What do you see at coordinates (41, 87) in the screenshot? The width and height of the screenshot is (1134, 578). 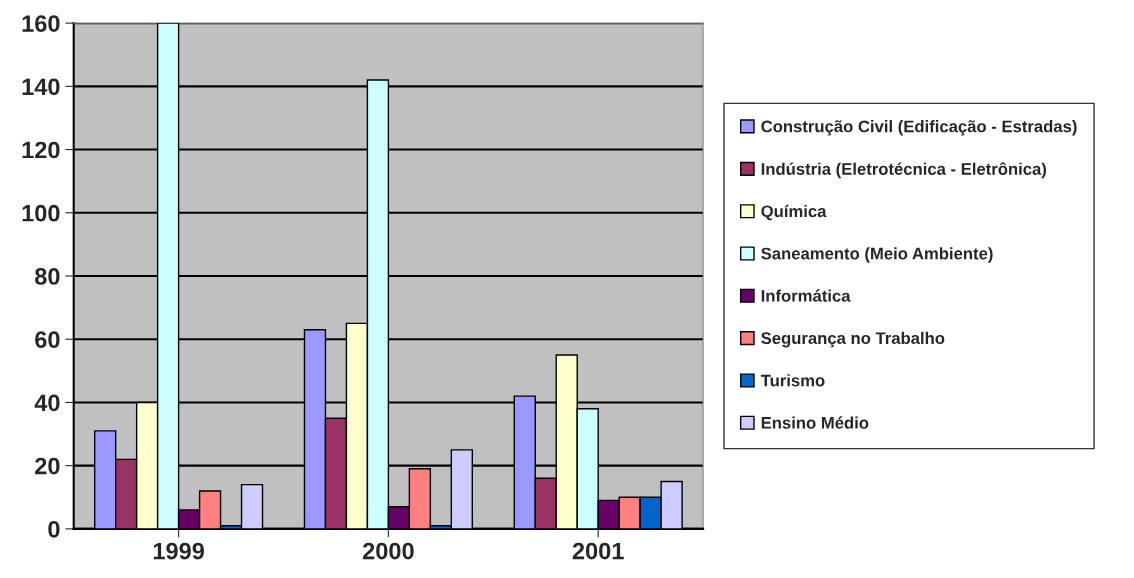 I see `y-tick-label: 140` at bounding box center [41, 87].